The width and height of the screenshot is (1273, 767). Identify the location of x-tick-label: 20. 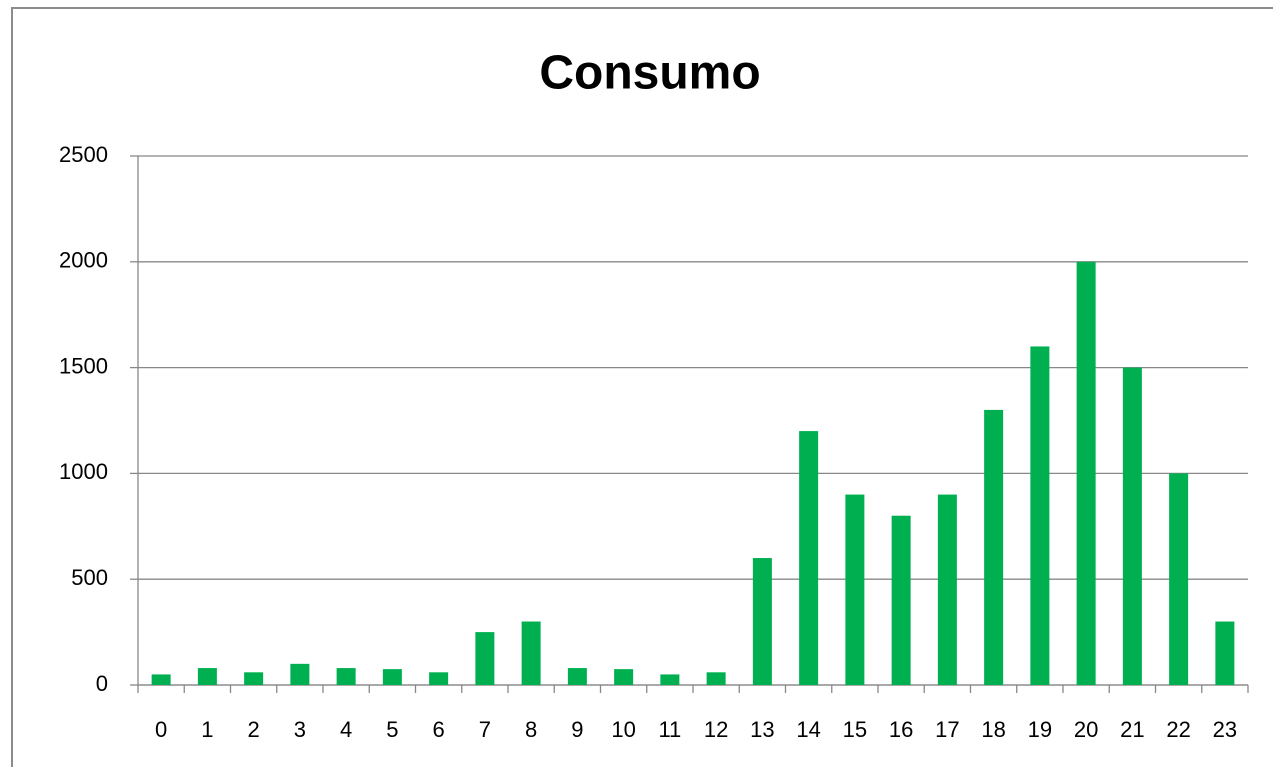
(1086, 729).